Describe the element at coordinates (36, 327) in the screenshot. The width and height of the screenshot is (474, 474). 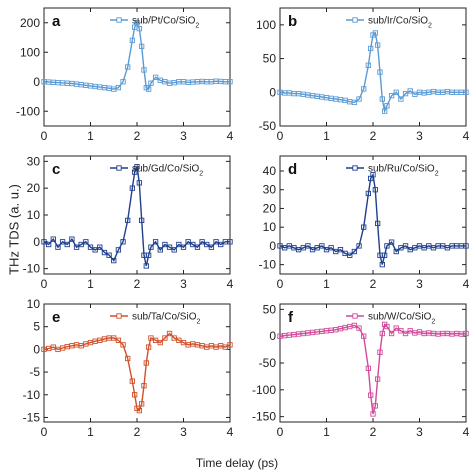
I see `y-tick-label: 5` at that location.